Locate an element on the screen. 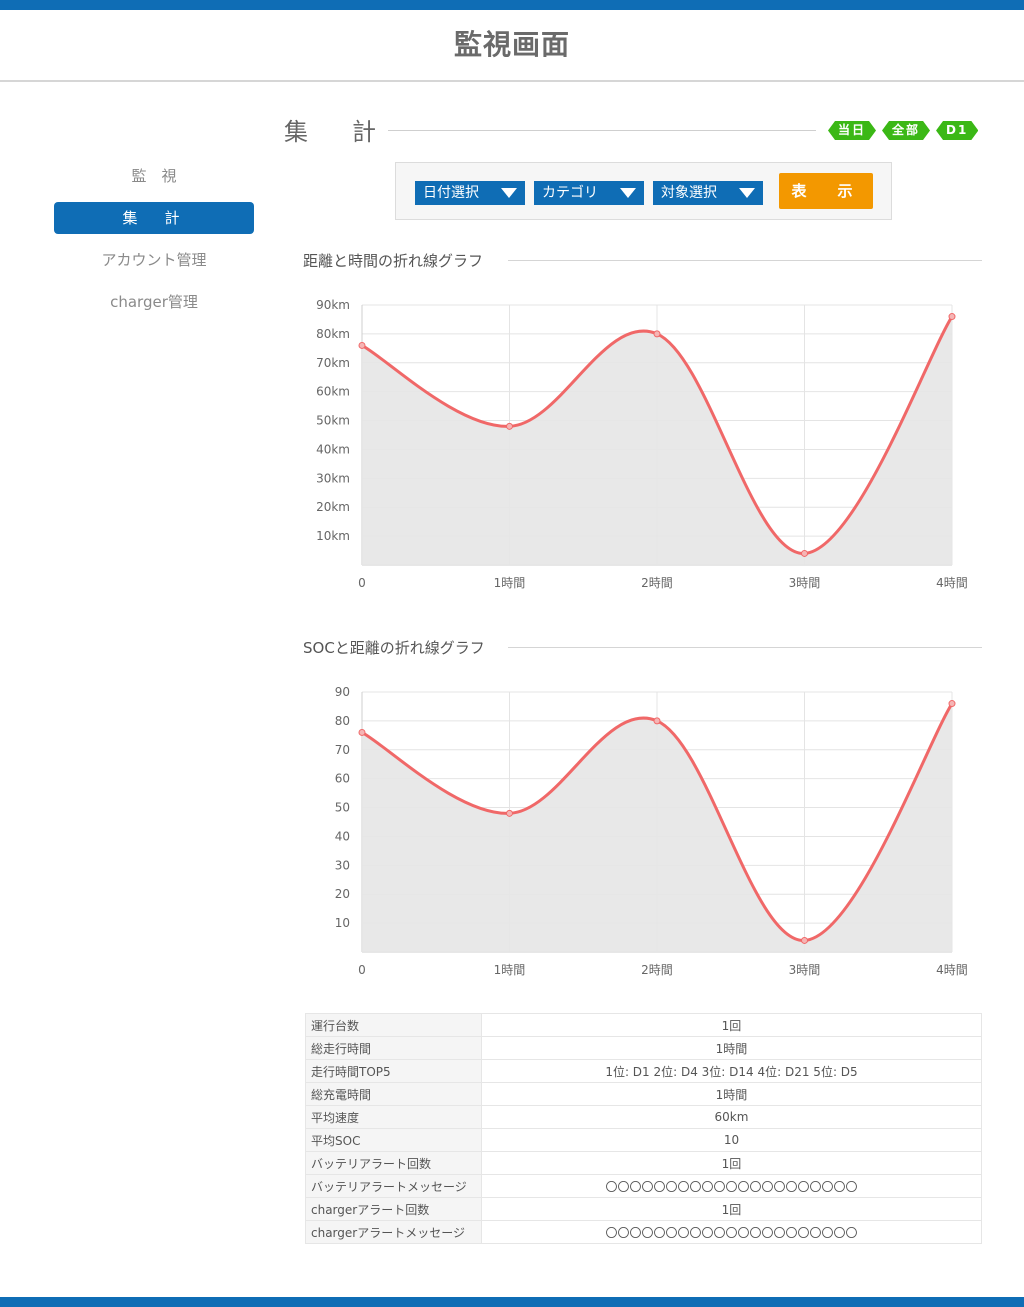 This screenshot has height=1307, width=1024. table-row: chargerアラートメッセージ 〇〇〇〇〇〇〇〇〇〇〇〇〇〇〇〇〇〇〇〇〇 is located at coordinates (643, 1232).